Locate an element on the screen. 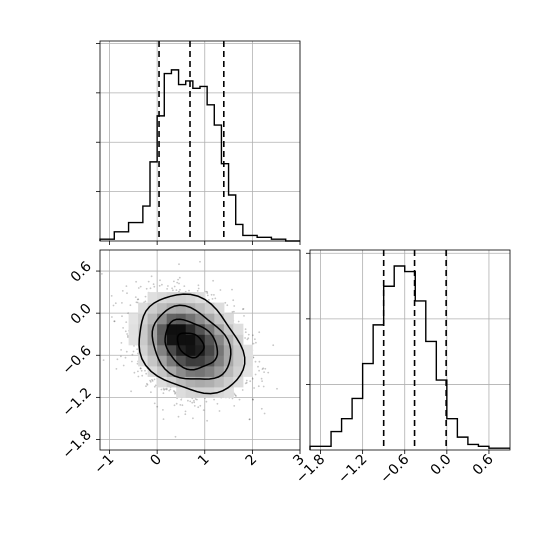 This screenshot has width=550, height=550. x-tick-label: 1 is located at coordinates (204, 461).